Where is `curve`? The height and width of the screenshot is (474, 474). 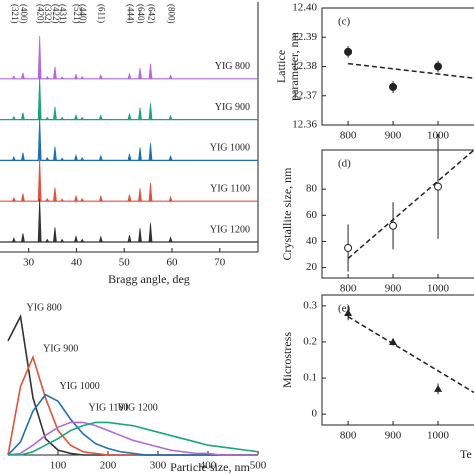
curve is located at coordinates (133, 438).